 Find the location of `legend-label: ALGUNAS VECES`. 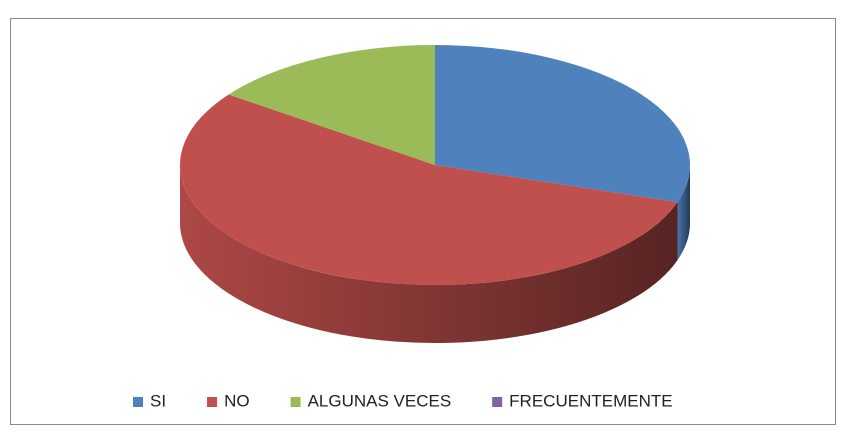

legend-label: ALGUNAS VECES is located at coordinates (380, 400).